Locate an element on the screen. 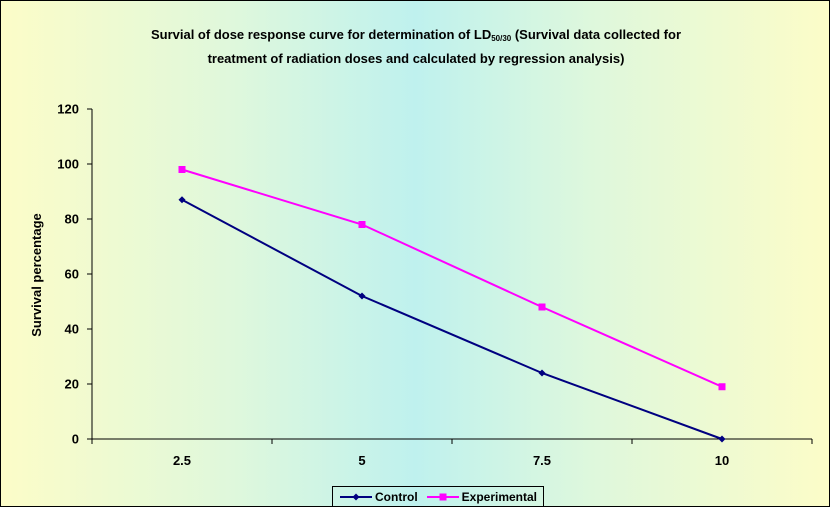 This screenshot has height=508, width=830. chart-title-rest: (Survival data collected for is located at coordinates (596, 34).